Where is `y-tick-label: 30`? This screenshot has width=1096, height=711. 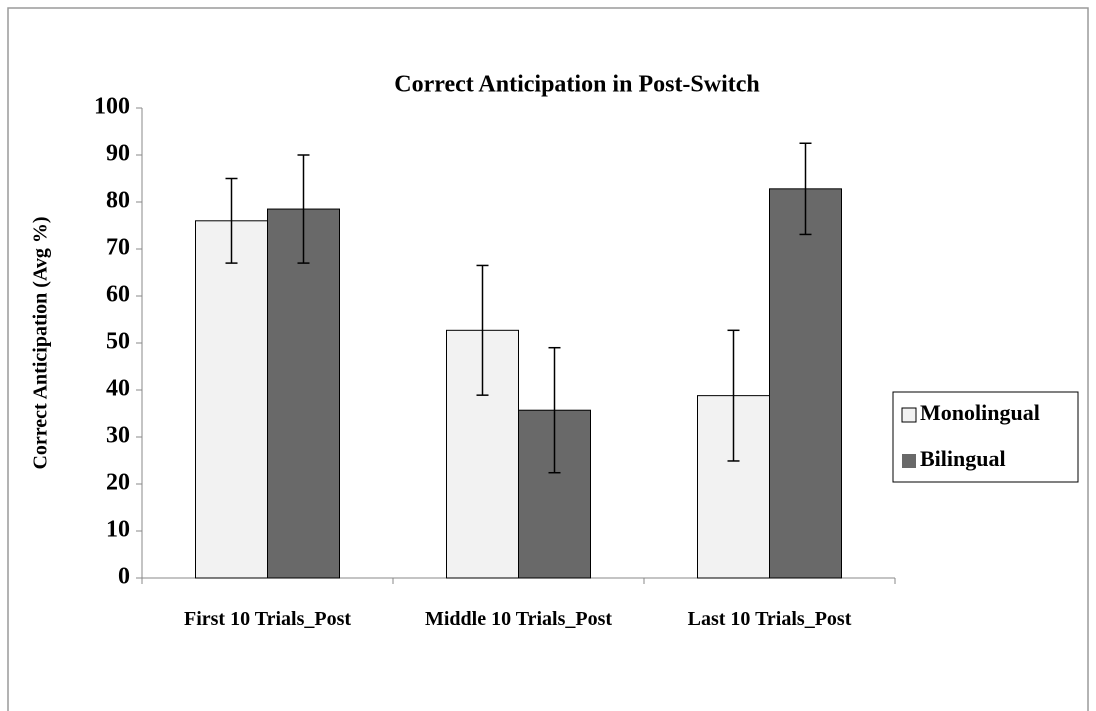
y-tick-label: 30 is located at coordinates (118, 436).